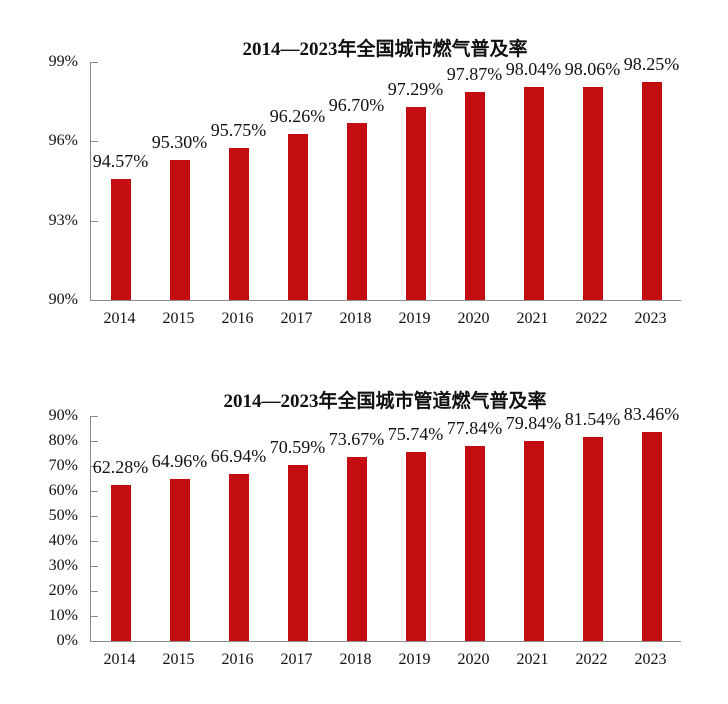 Image resolution: width=728 pixels, height=704 pixels. I want to click on pipeline-gas-x-axis: 2014 2015 2016 2017 2018 2019 2020 2021 2022 2023, so click(385, 660).